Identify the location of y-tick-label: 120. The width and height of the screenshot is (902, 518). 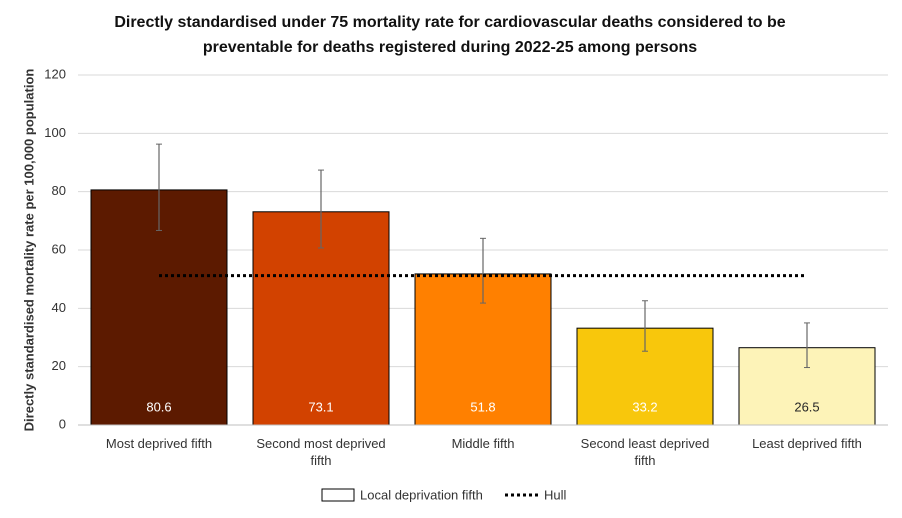
(55, 73).